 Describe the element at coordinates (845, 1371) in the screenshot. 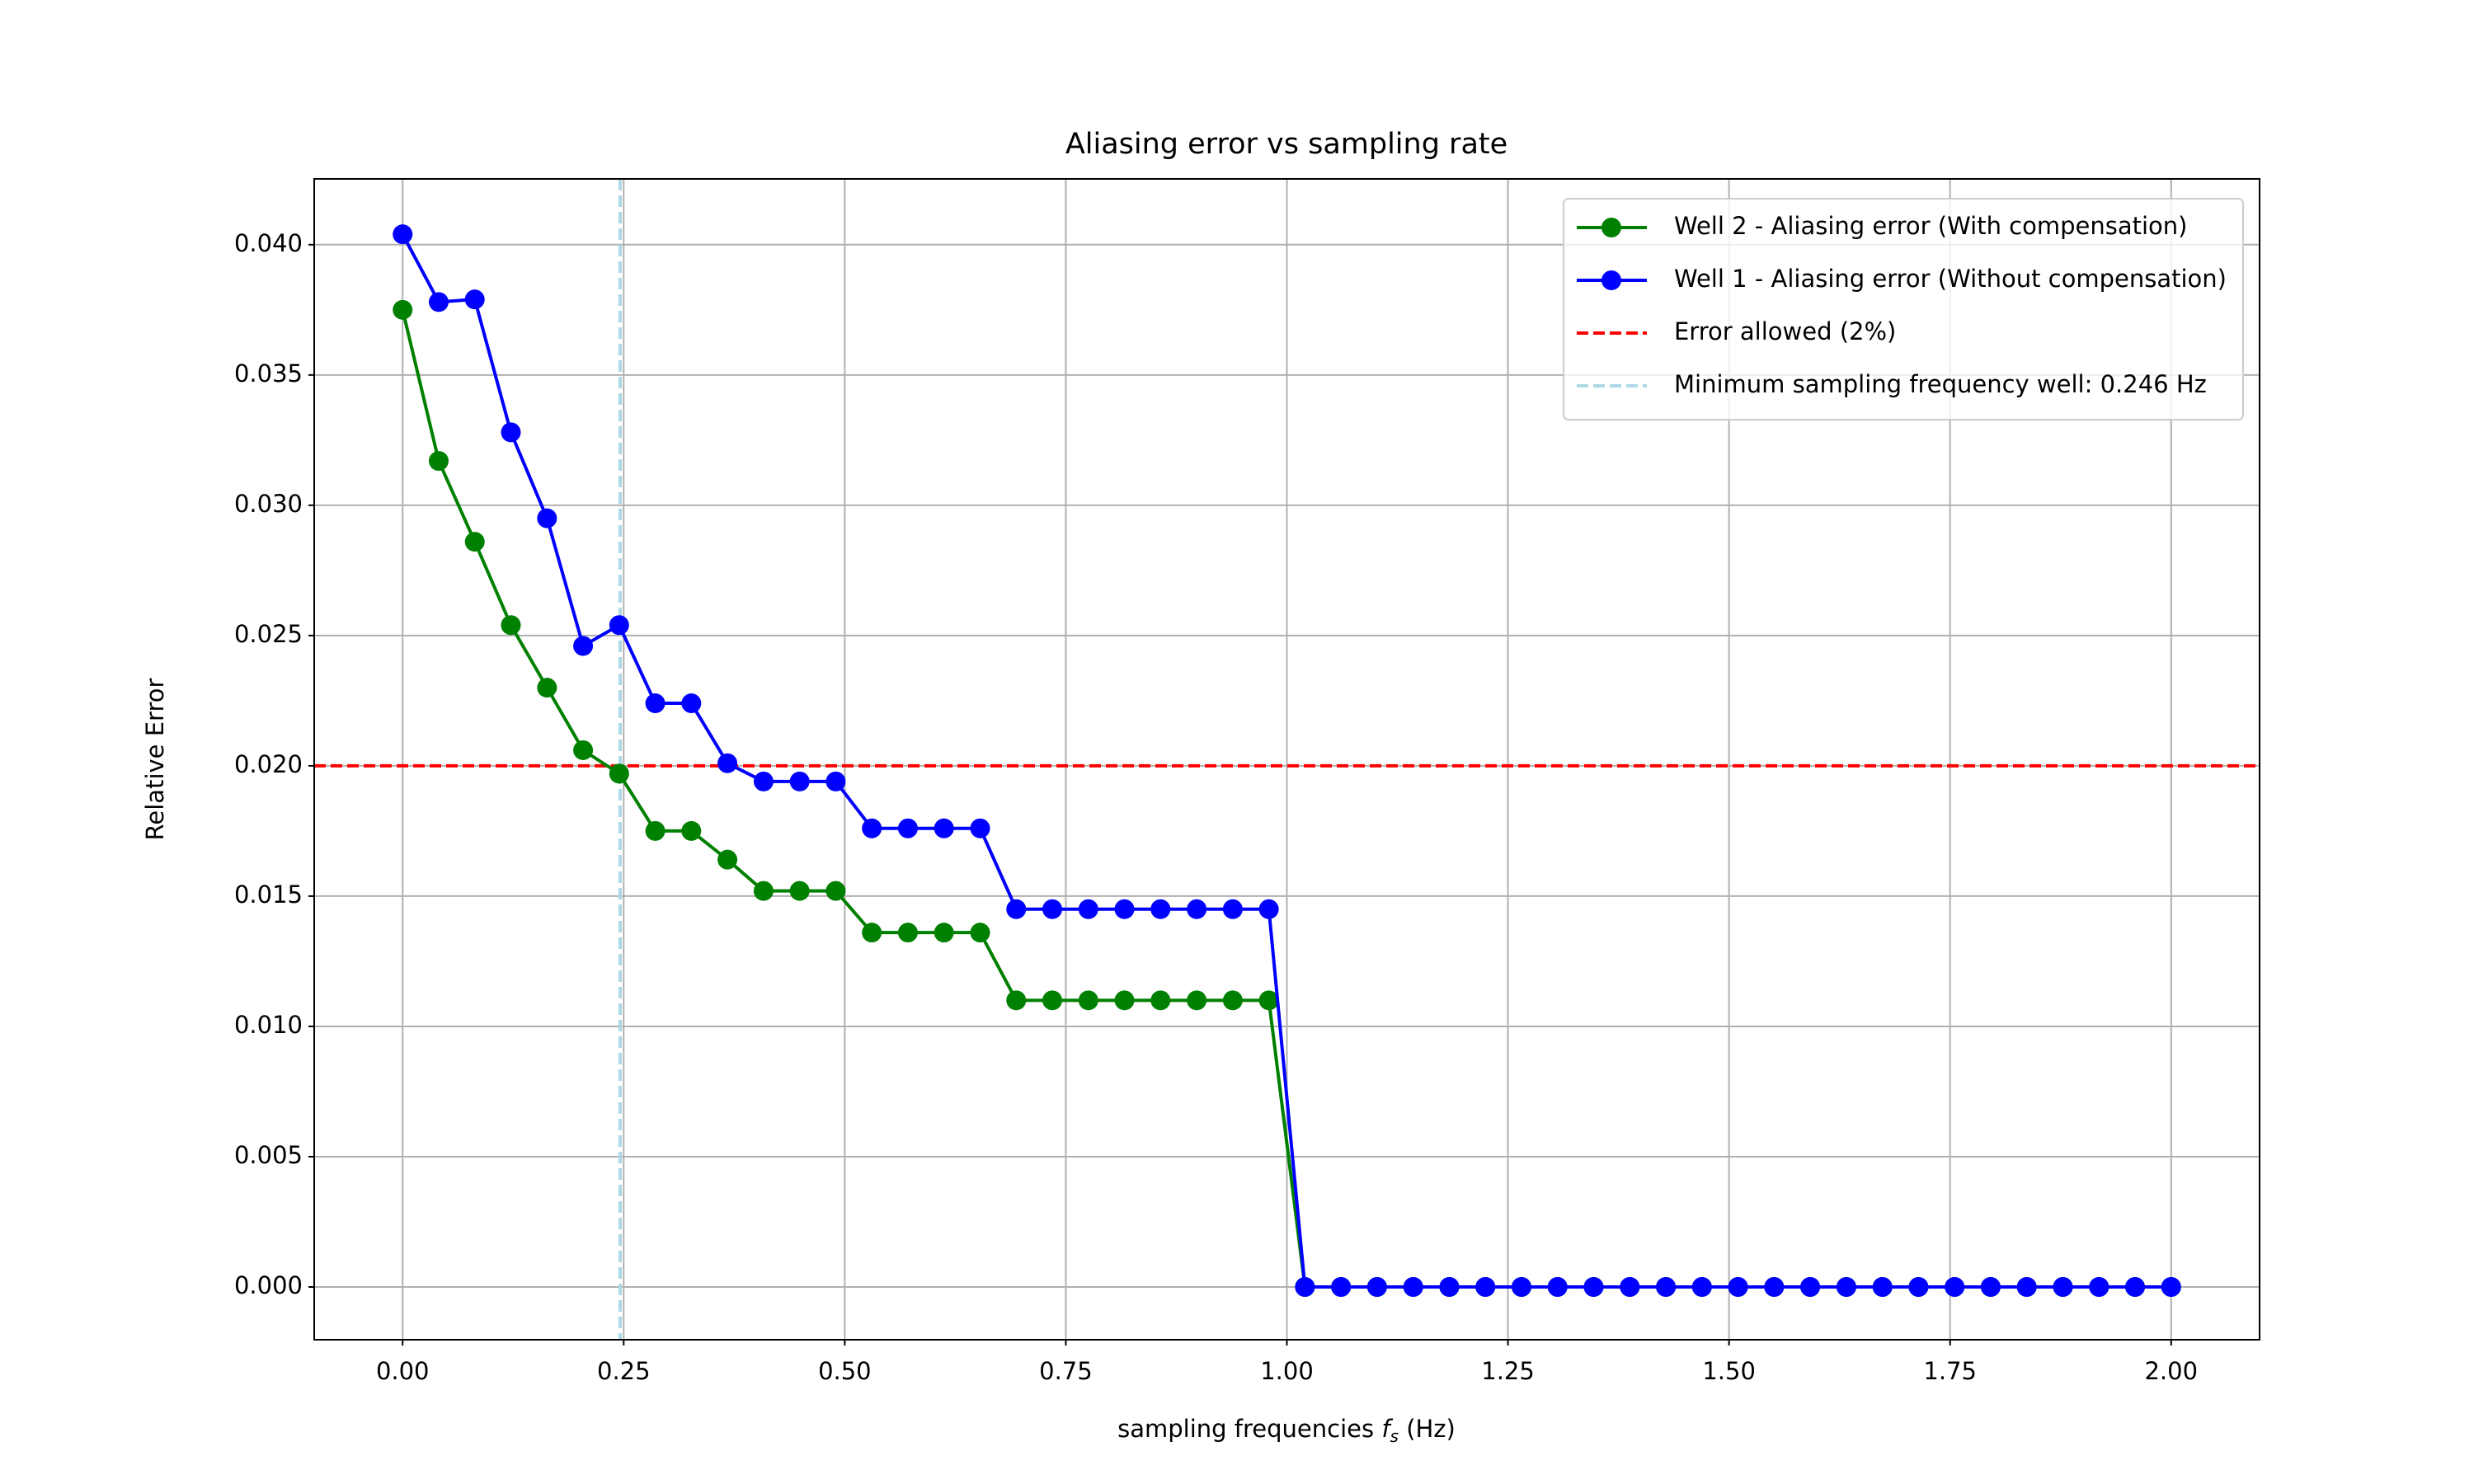

I see `x-tick-label: 0.50` at that location.